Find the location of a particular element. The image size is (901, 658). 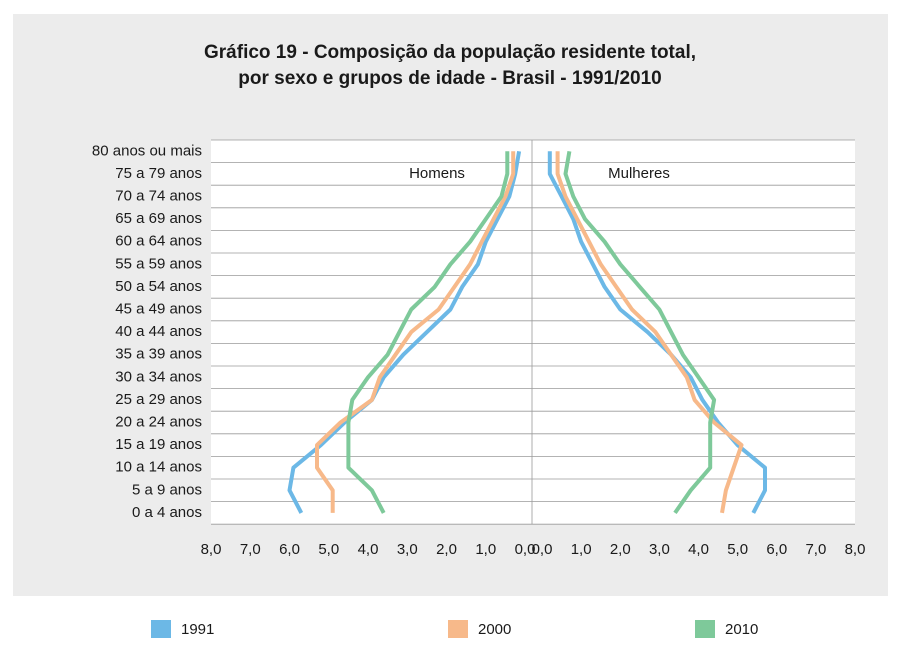

legend-label: 2000 is located at coordinates (494, 629).